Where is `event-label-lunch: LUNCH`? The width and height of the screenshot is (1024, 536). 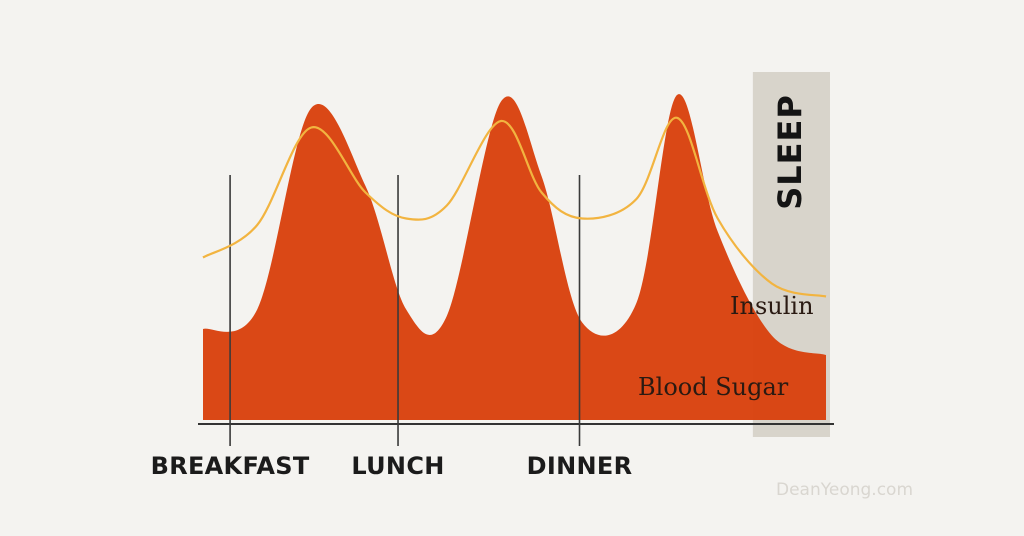 event-label-lunch: LUNCH is located at coordinates (398, 466).